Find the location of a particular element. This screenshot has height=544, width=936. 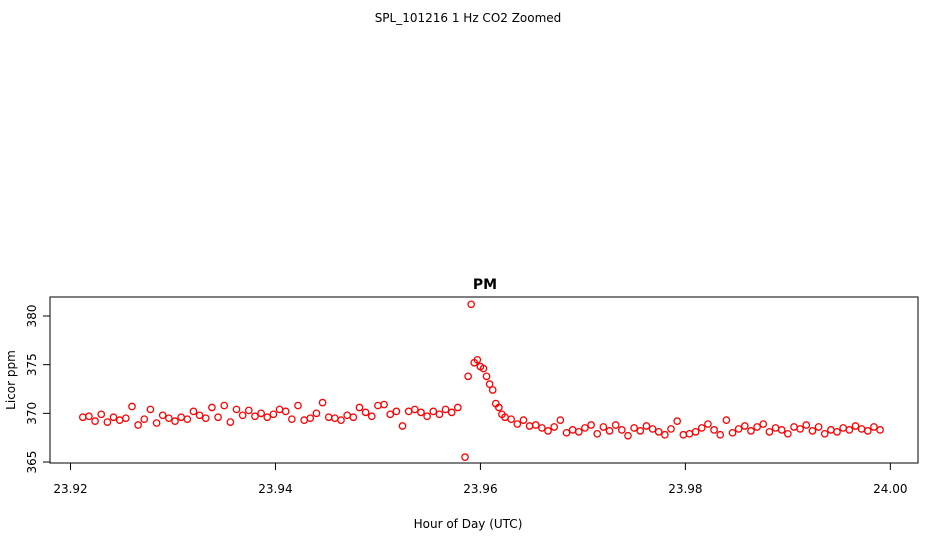

x-axis-label: Hour of Day (UTC) is located at coordinates (468, 524).